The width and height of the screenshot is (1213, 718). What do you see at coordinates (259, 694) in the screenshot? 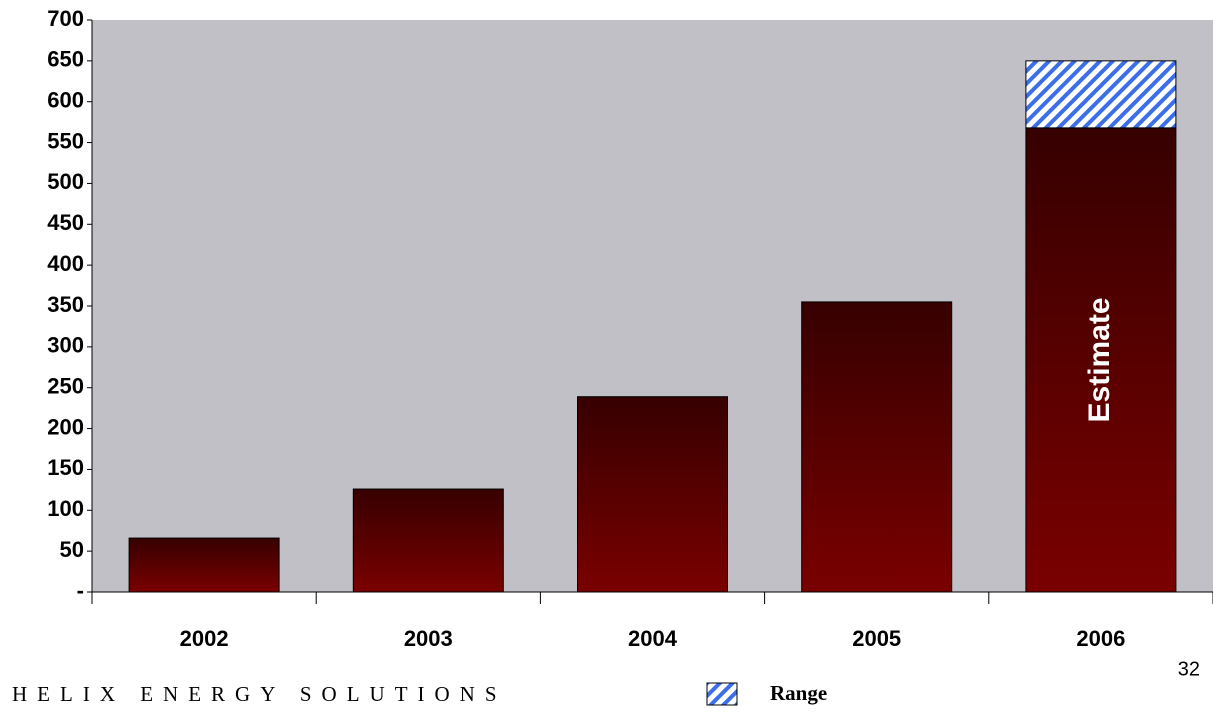
I see `footer: HELIX ENERGY SOLUTIONS` at bounding box center [259, 694].